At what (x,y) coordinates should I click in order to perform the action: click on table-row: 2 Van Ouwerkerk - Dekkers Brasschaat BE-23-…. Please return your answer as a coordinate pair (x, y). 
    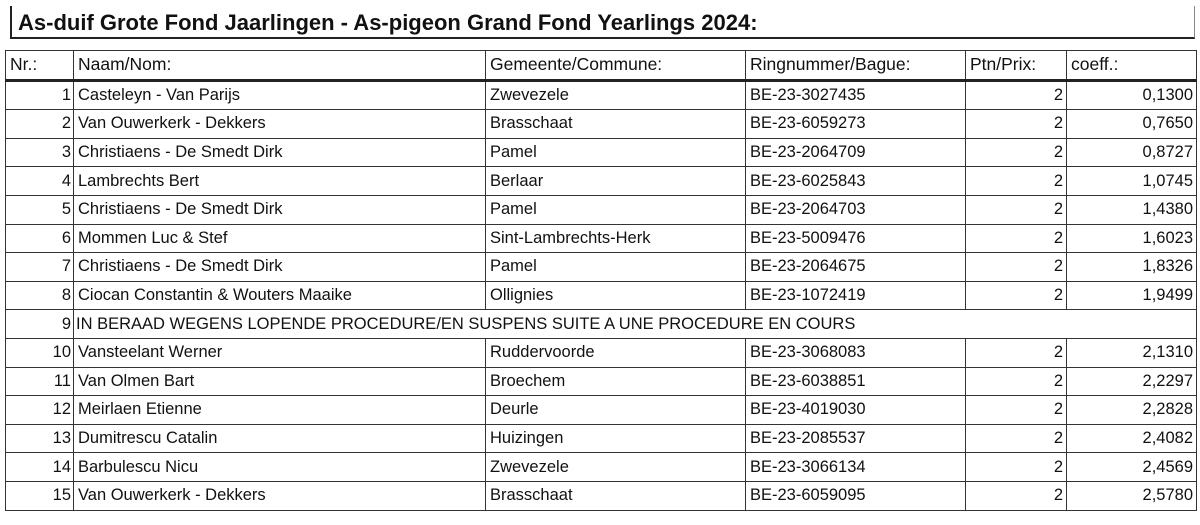
    Looking at the image, I should click on (601, 124).